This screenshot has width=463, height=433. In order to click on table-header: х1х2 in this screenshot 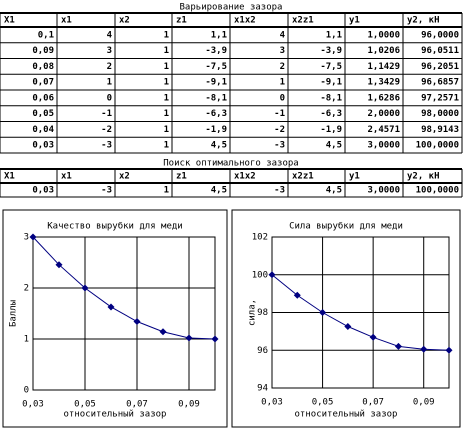, I will do `click(245, 21)`.